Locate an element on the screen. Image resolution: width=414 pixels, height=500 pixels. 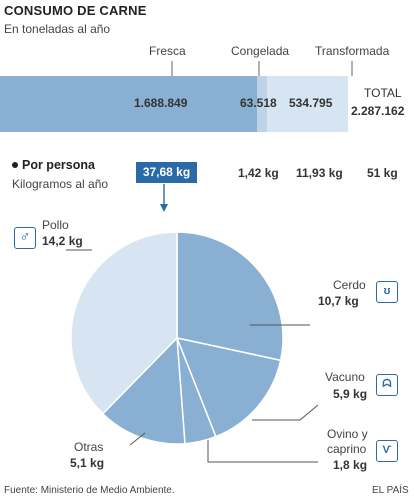
leader-ovino is located at coordinates (262, 451).